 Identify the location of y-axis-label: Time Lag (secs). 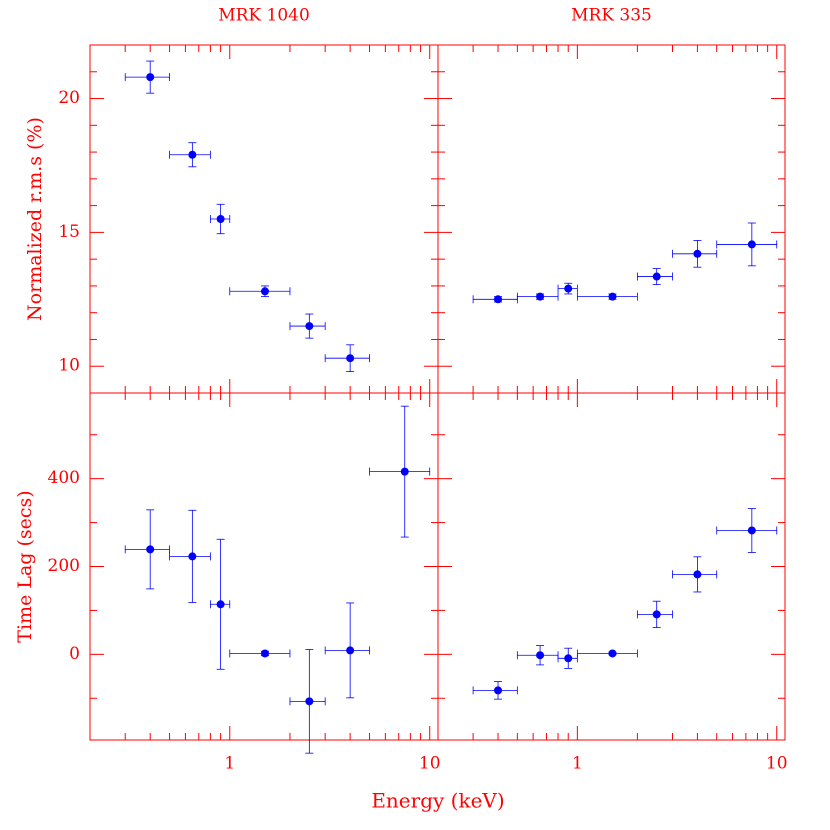
(25, 566).